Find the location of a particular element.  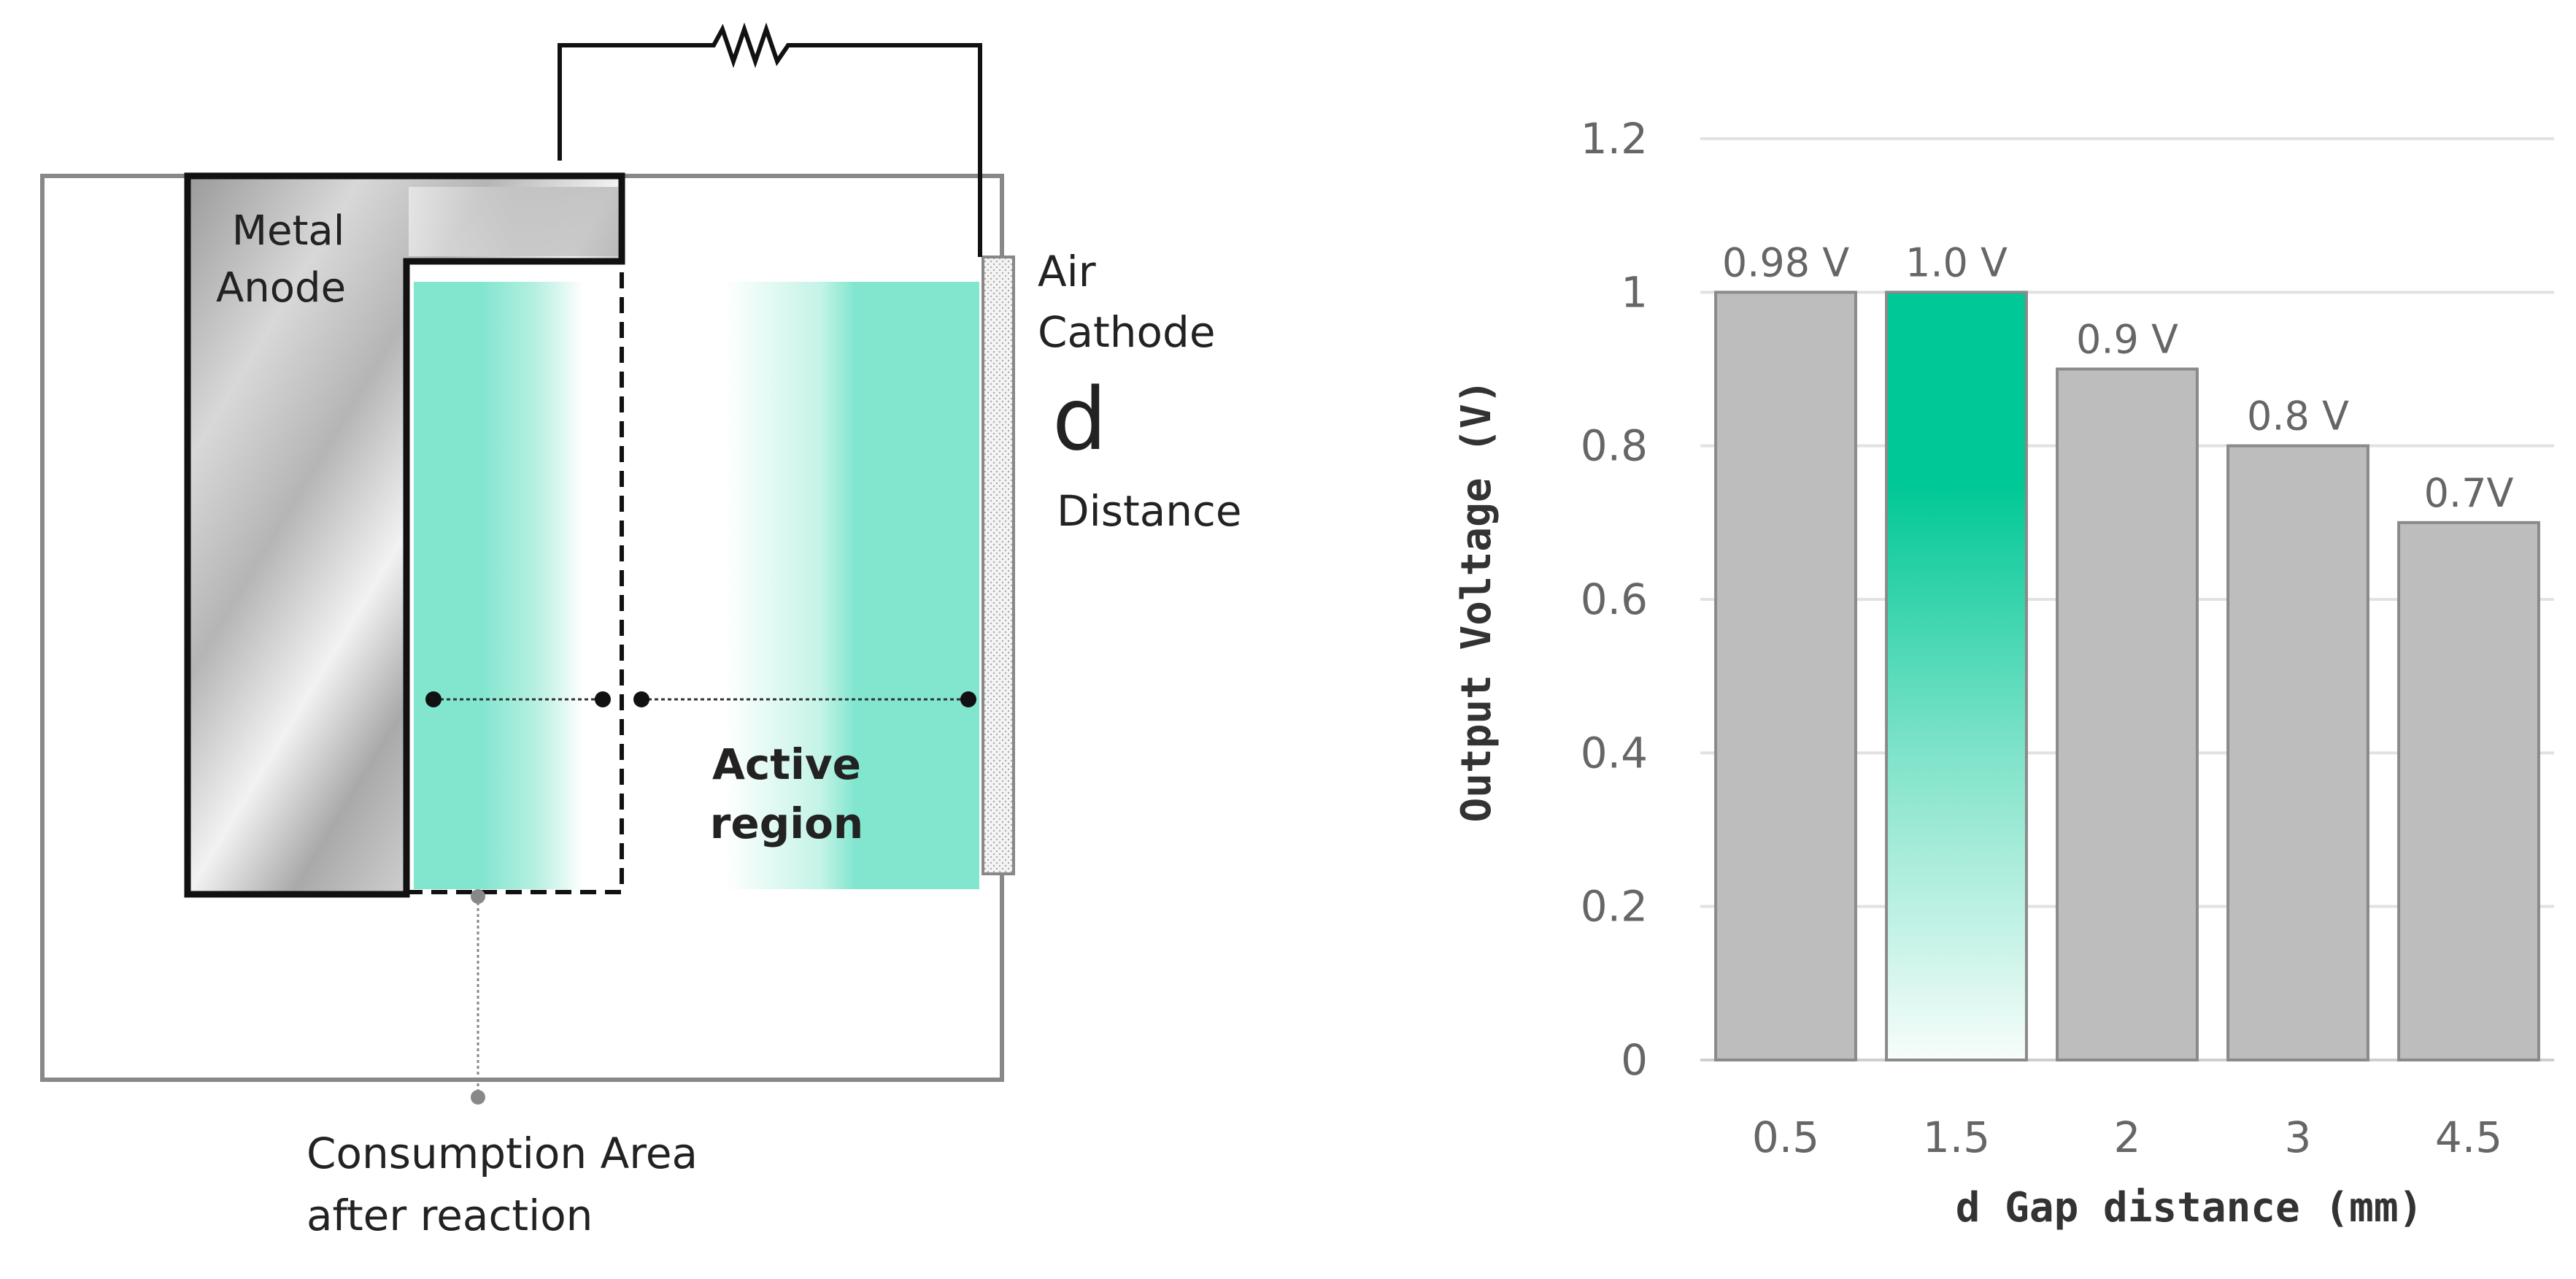

y-tick-label: 0.4 is located at coordinates (1614, 752).